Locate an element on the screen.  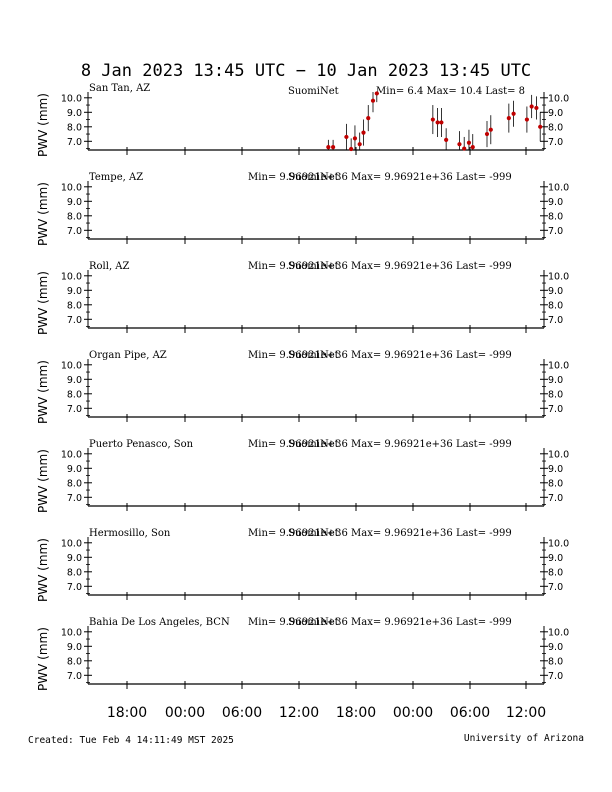
created-timestamp: Created: Tue Feb 4 14:11:49 MST 2025 is located at coordinates (131, 740).